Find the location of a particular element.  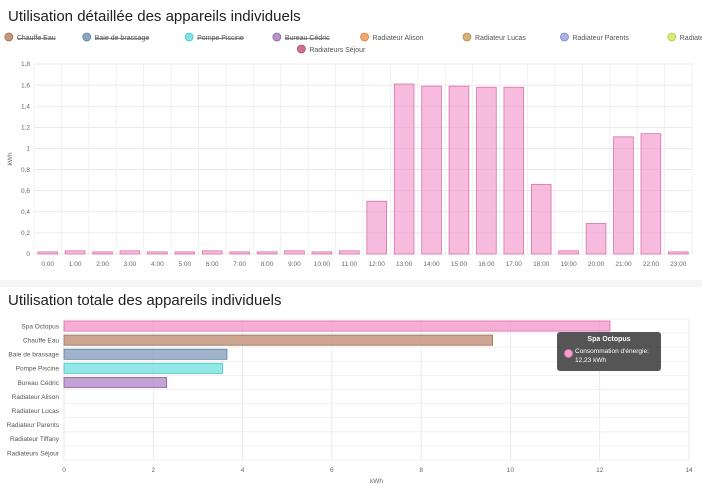

x-tick-label: 4 is located at coordinates (243, 470).